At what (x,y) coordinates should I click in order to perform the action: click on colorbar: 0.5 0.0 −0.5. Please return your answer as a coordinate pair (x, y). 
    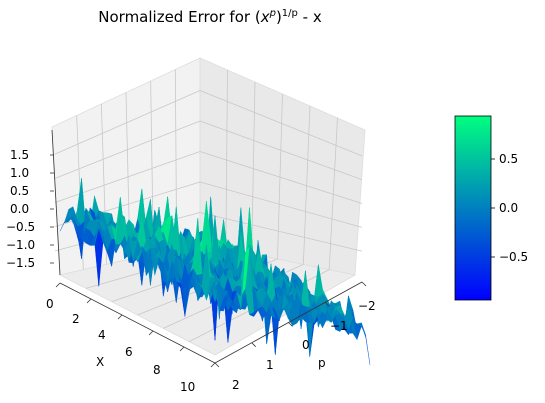
    Looking at the image, I should click on (491, 208).